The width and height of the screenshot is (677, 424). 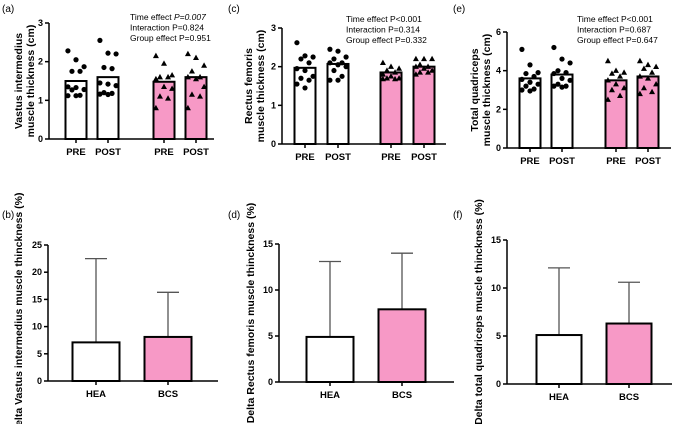 What do you see at coordinates (37, 245) in the screenshot?
I see `y-tick-label: 25` at bounding box center [37, 245].